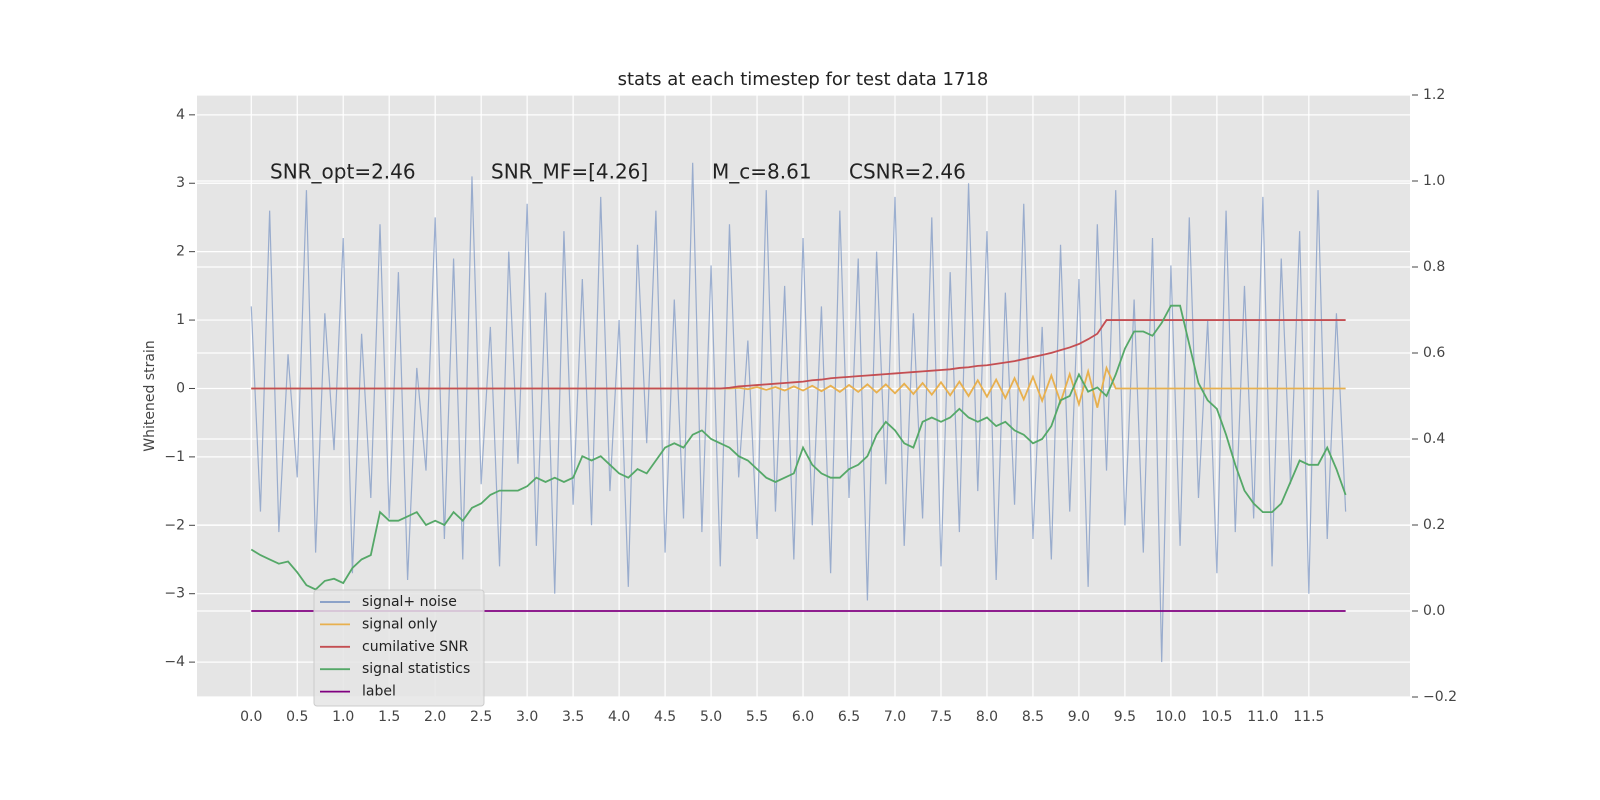 The image size is (1600, 800). What do you see at coordinates (1434, 181) in the screenshot?
I see `y2-tick-label: 1.0` at bounding box center [1434, 181].